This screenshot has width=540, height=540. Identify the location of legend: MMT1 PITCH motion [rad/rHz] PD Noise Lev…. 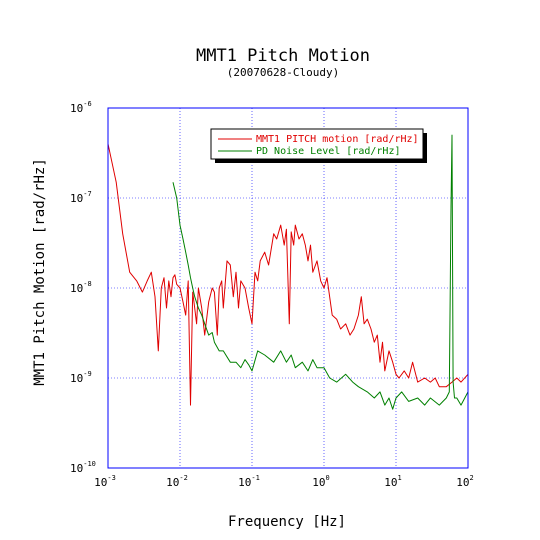
(318, 145).